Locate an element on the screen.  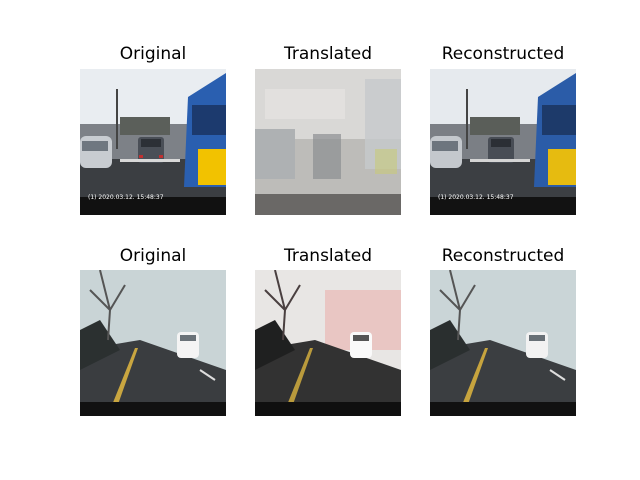
image-reconstructed-bus-scene: (1) 2020.03.12. 15:48:37 is located at coordinates (503, 142).